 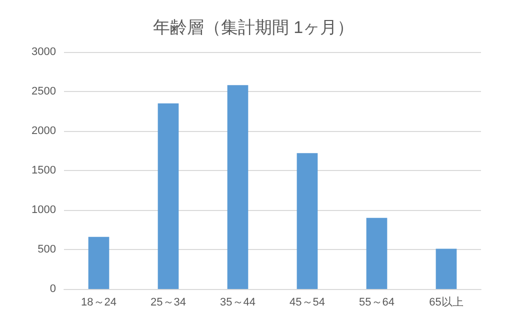 I want to click on chart-title: 年齢層（集計期間 1ヶ月）, so click(x=253, y=27).